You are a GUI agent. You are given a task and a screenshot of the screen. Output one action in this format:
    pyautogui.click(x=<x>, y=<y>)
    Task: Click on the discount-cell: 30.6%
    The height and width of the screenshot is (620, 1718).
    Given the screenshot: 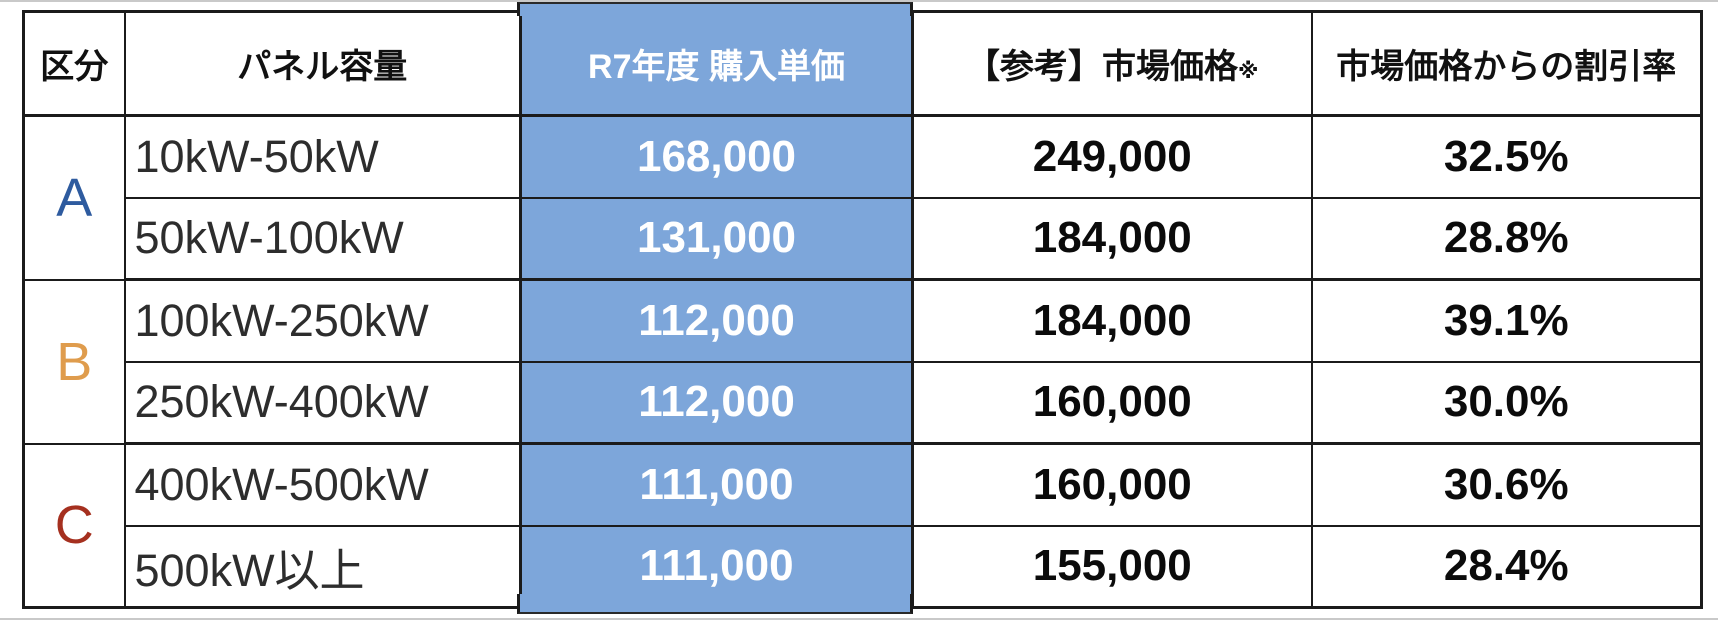 What is the action you would take?
    pyautogui.click(x=1506, y=484)
    